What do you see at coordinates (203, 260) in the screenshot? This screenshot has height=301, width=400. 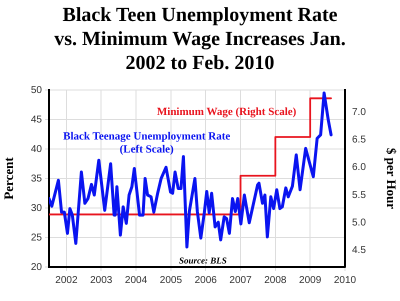 I see `annotation: Source: BLS` at bounding box center [203, 260].